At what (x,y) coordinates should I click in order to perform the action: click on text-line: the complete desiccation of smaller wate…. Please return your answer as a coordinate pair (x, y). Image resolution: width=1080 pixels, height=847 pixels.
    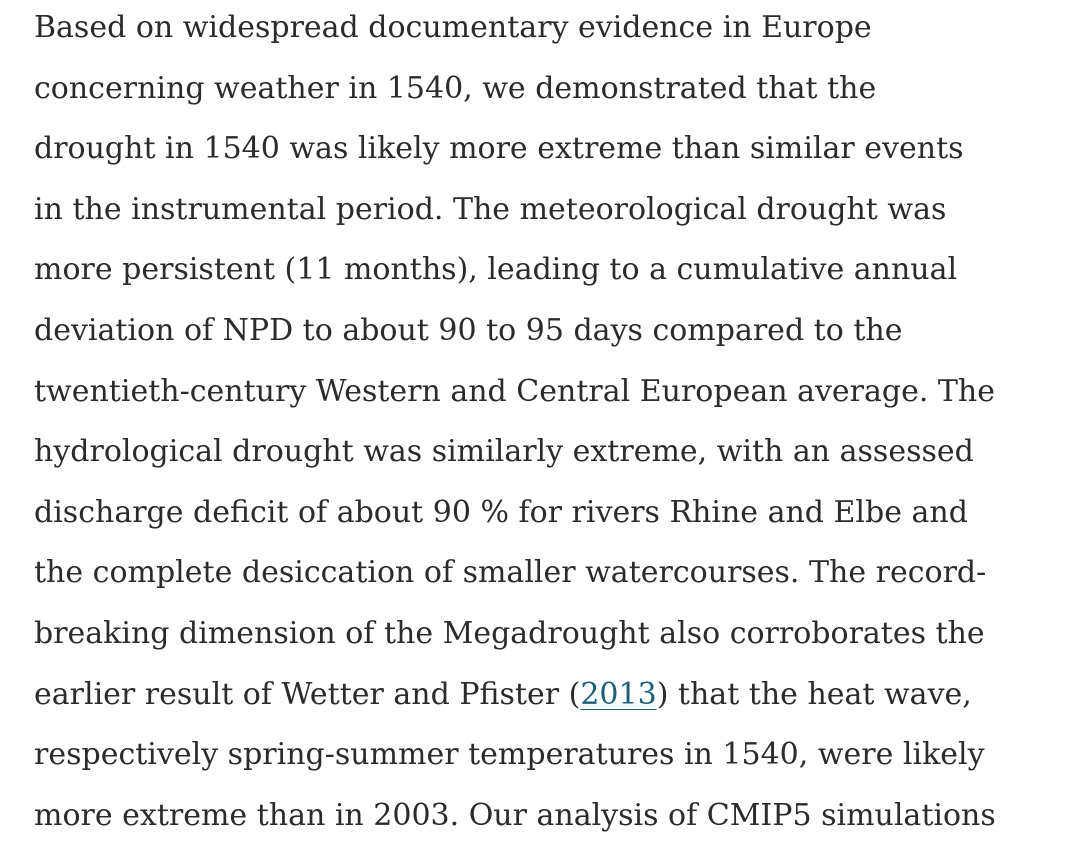
    Looking at the image, I should click on (510, 573).